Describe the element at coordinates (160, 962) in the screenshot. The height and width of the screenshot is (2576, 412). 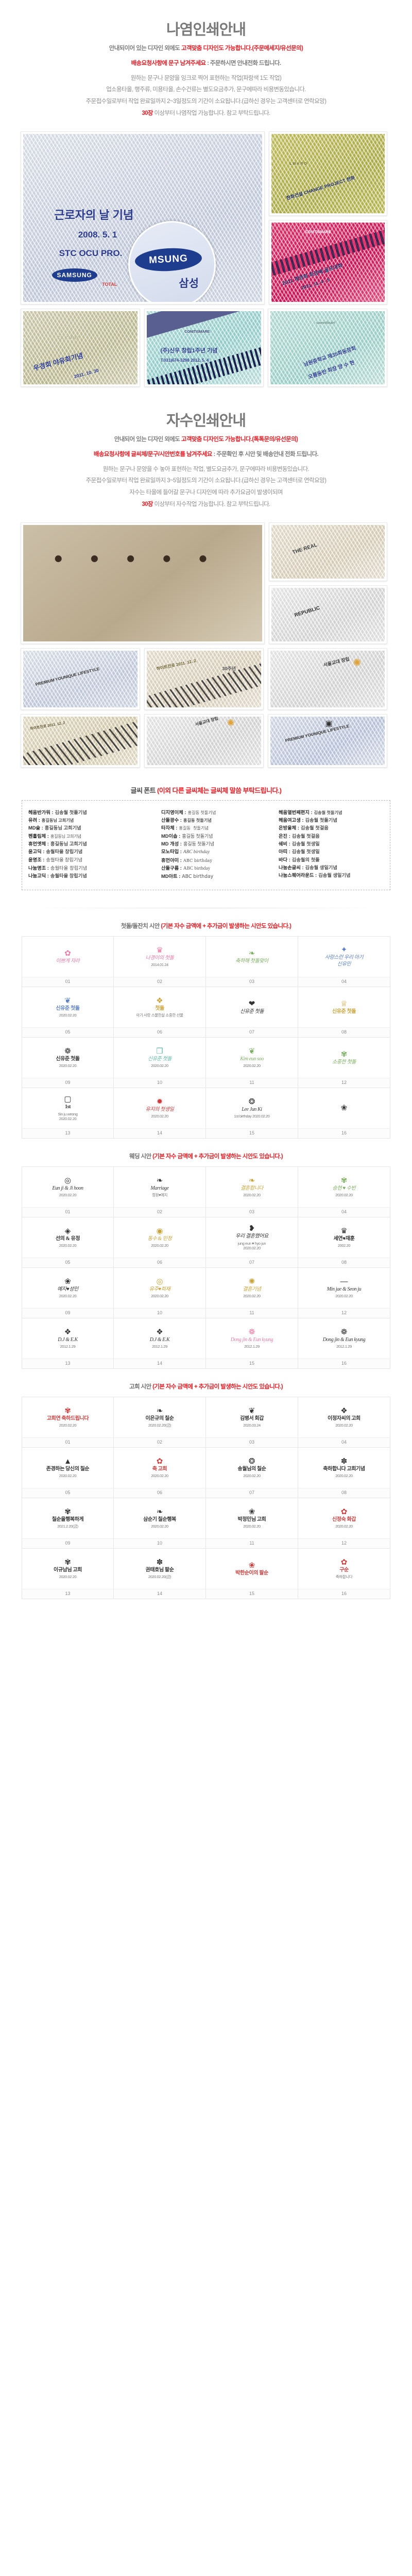
I see `design-sample-cell: ♛ 나경이의 첫돌 2014.01.24 02` at that location.